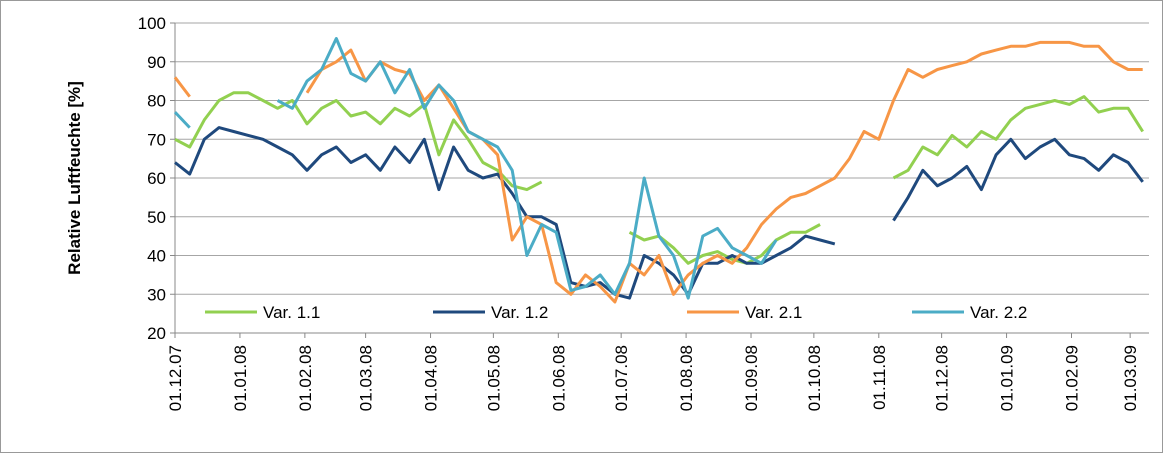  What do you see at coordinates (156, 101) in the screenshot?
I see `y-tick-label: 80` at bounding box center [156, 101].